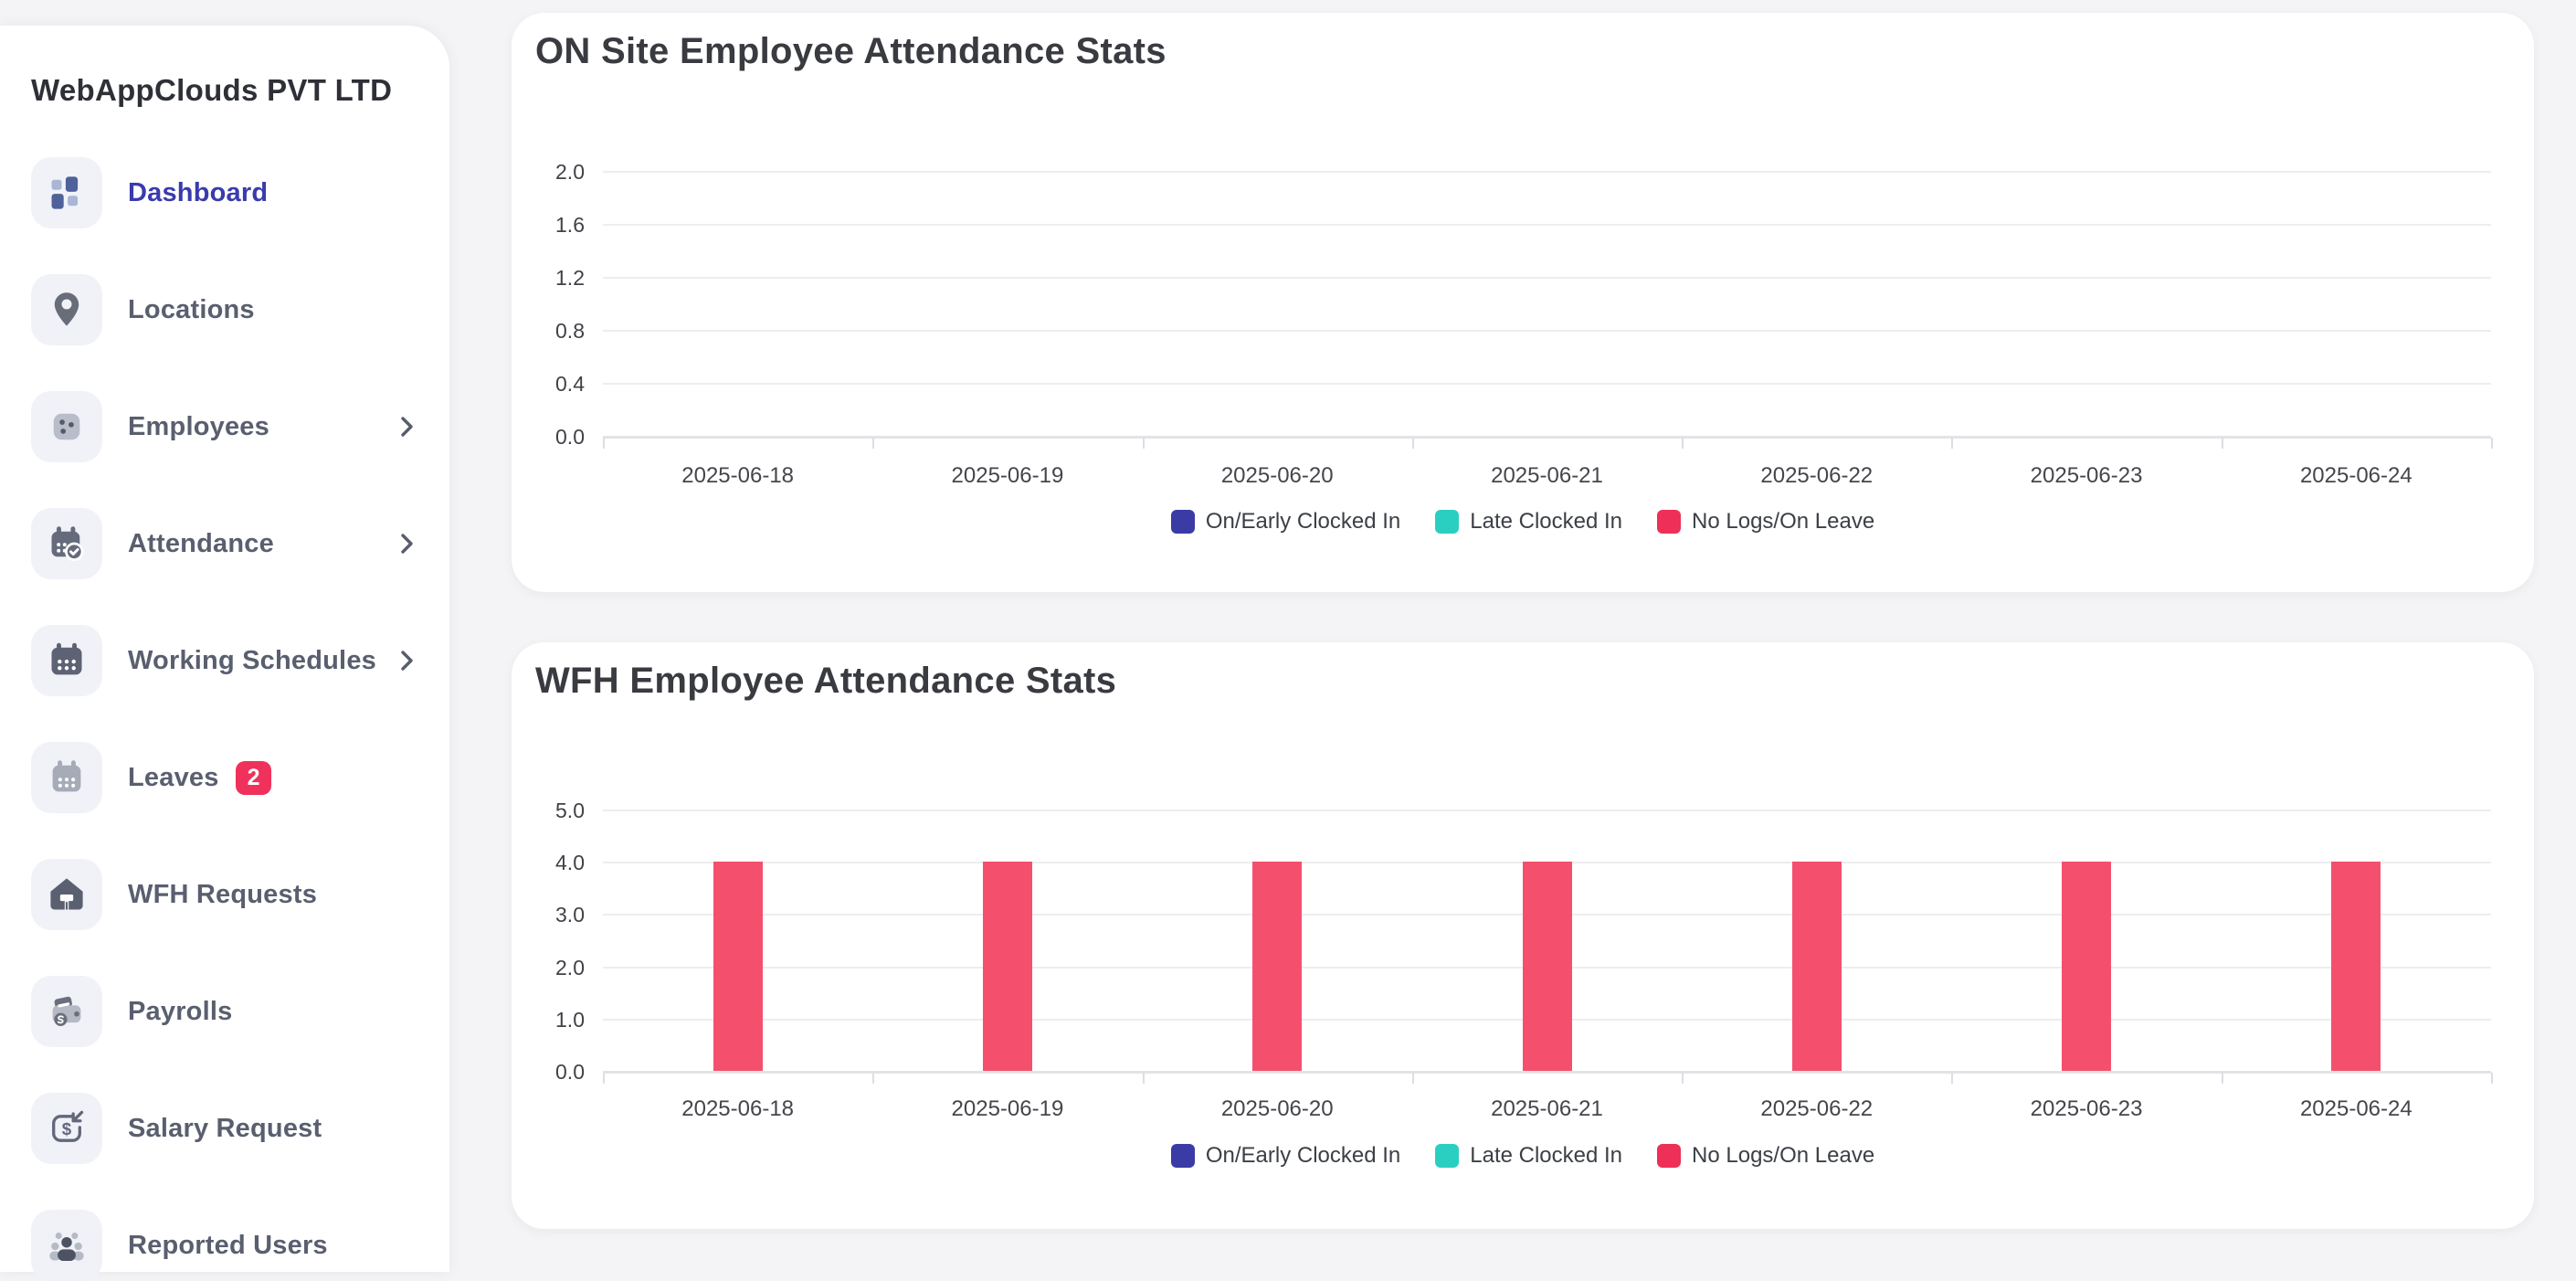  I want to click on leaves-icon, so click(67, 778).